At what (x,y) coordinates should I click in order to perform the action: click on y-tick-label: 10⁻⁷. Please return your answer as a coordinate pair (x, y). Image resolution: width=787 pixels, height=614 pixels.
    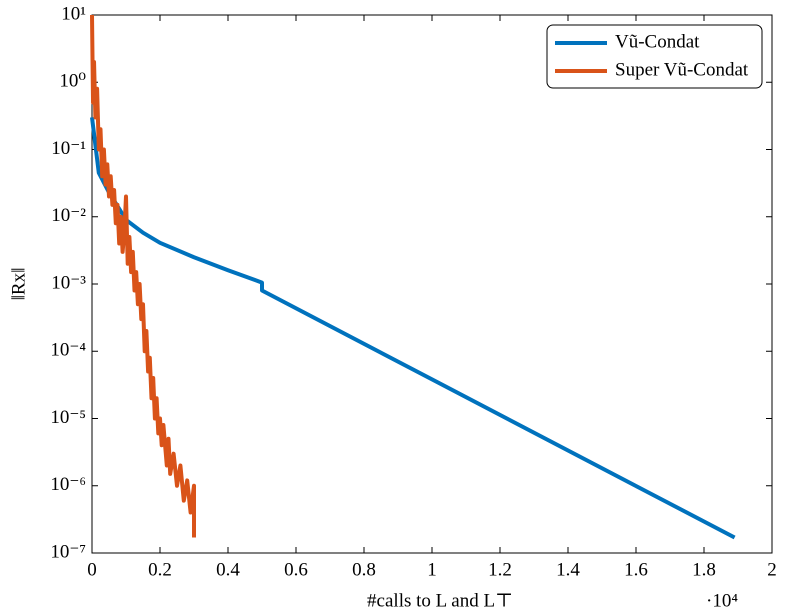
    Looking at the image, I should click on (68, 551).